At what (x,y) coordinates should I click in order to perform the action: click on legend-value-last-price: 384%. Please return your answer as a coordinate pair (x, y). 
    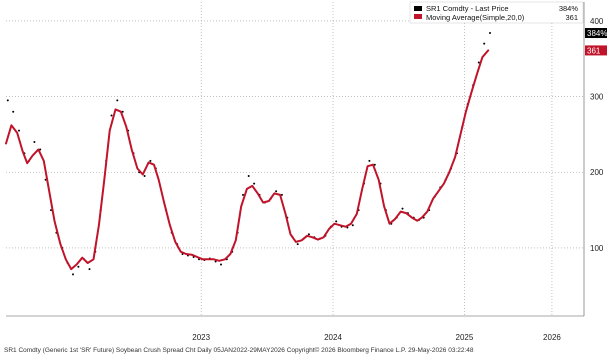
    Looking at the image, I should click on (569, 8).